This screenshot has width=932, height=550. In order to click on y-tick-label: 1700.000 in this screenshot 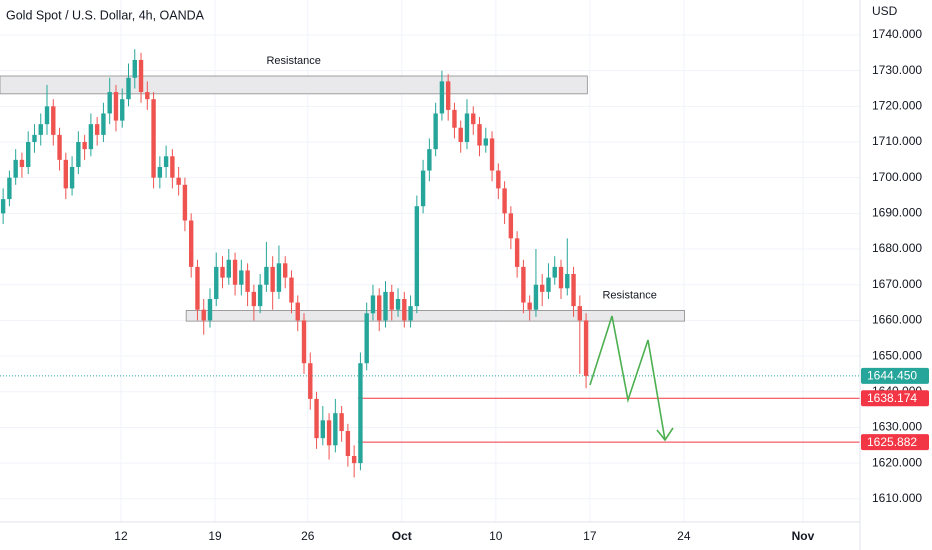, I will do `click(897, 177)`.